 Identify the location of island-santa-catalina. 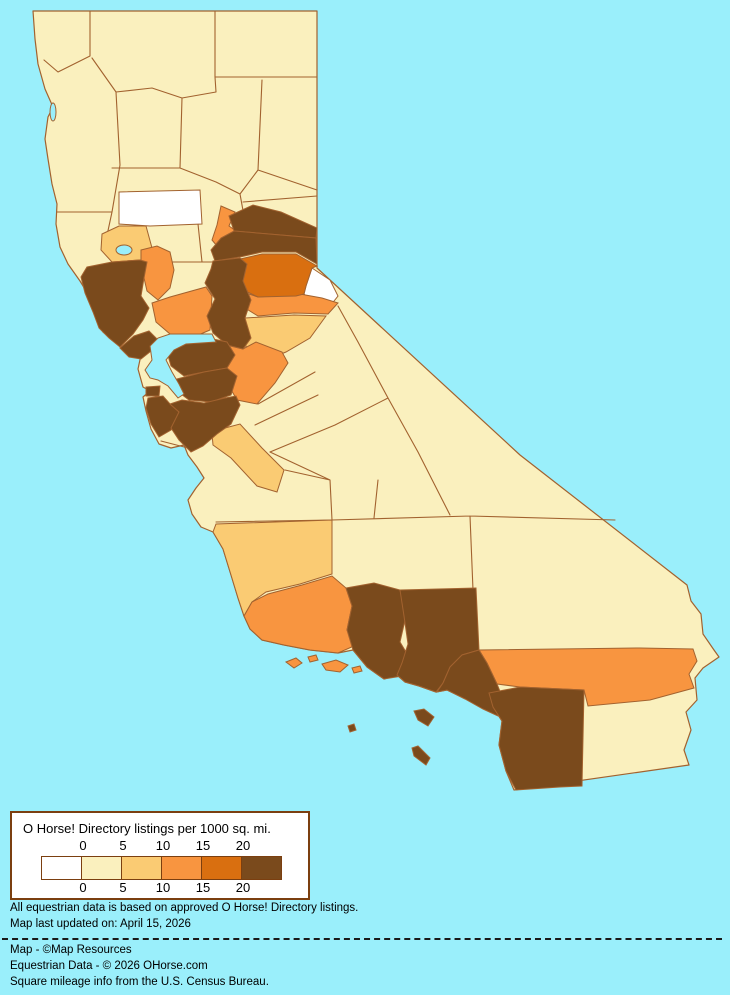
(424, 717).